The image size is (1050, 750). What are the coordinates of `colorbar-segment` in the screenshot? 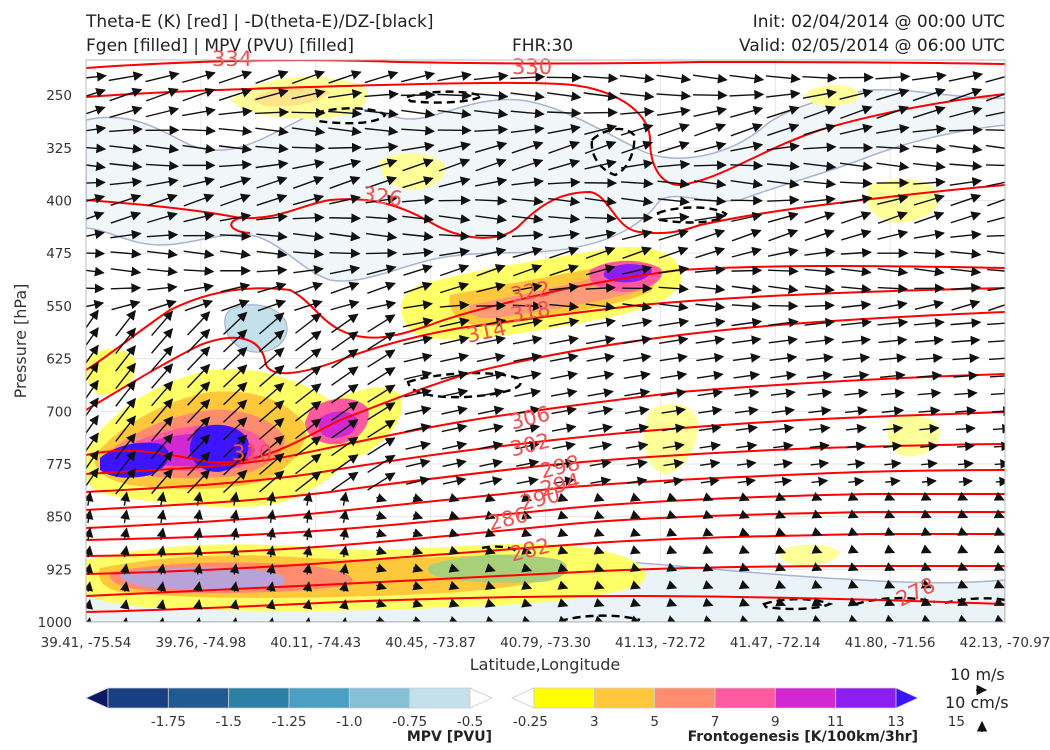 It's located at (198, 698).